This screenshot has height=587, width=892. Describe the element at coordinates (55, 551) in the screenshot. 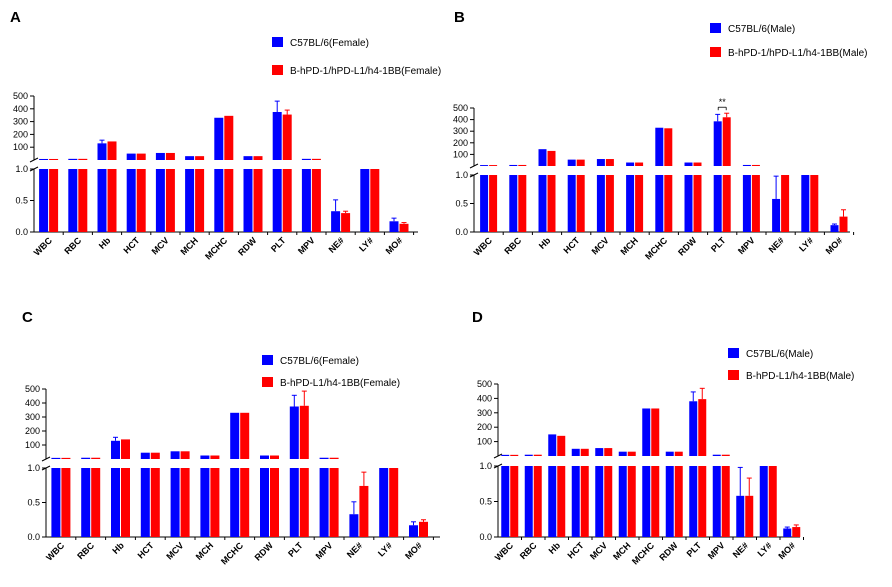

I see `x-tick-label: WBC` at that location.